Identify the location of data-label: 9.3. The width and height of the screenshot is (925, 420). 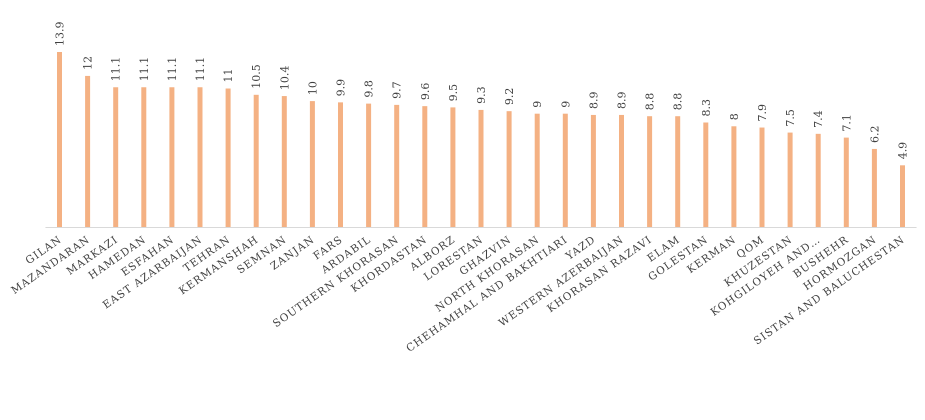
(481, 95).